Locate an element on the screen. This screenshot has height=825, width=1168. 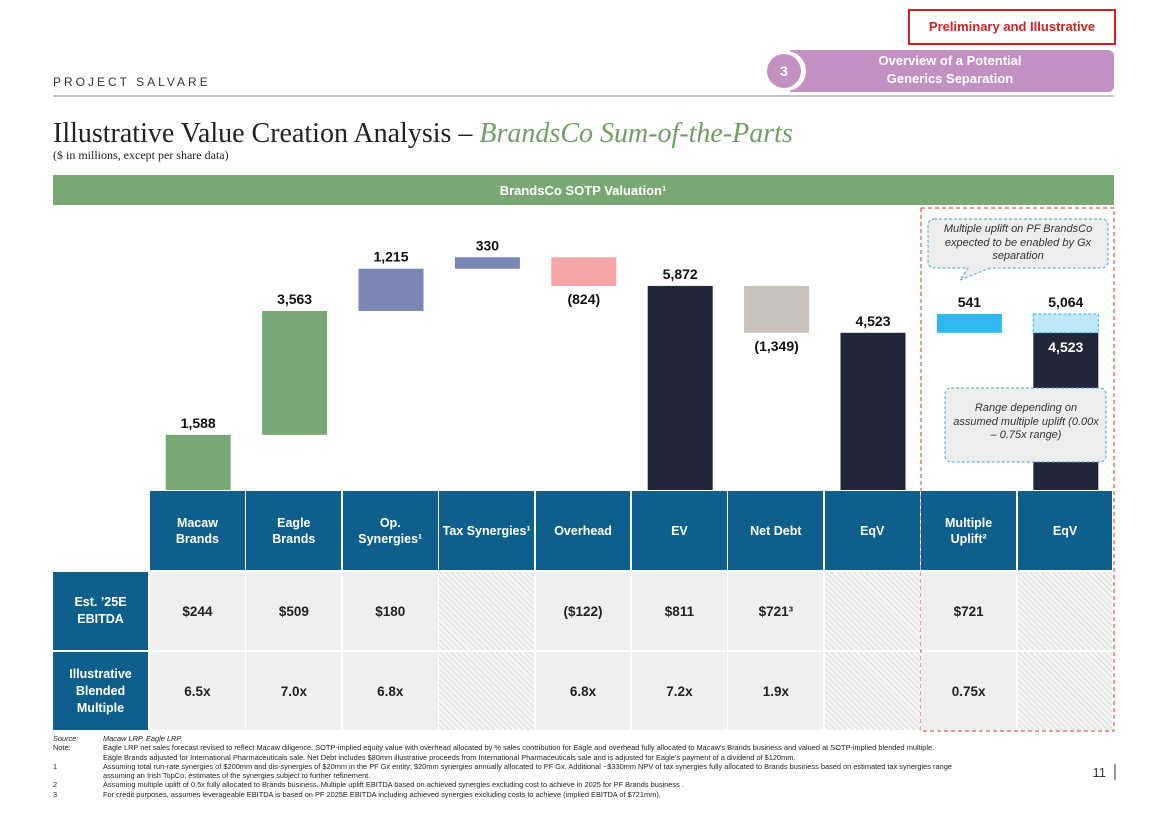
cell: $811 is located at coordinates (679, 611).